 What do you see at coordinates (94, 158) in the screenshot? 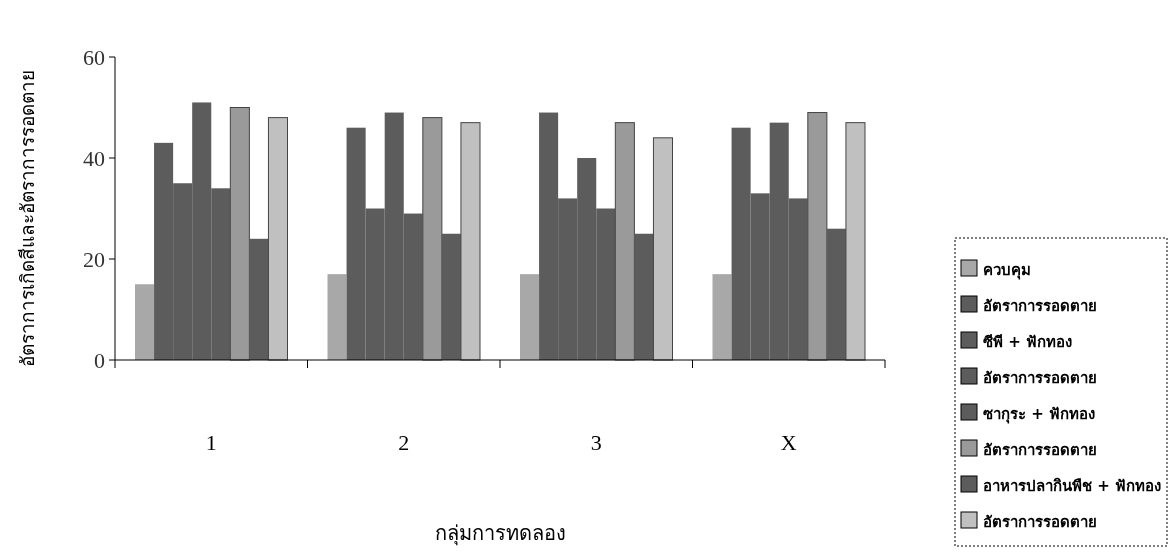
I see `y-tick-label: 40` at bounding box center [94, 158].